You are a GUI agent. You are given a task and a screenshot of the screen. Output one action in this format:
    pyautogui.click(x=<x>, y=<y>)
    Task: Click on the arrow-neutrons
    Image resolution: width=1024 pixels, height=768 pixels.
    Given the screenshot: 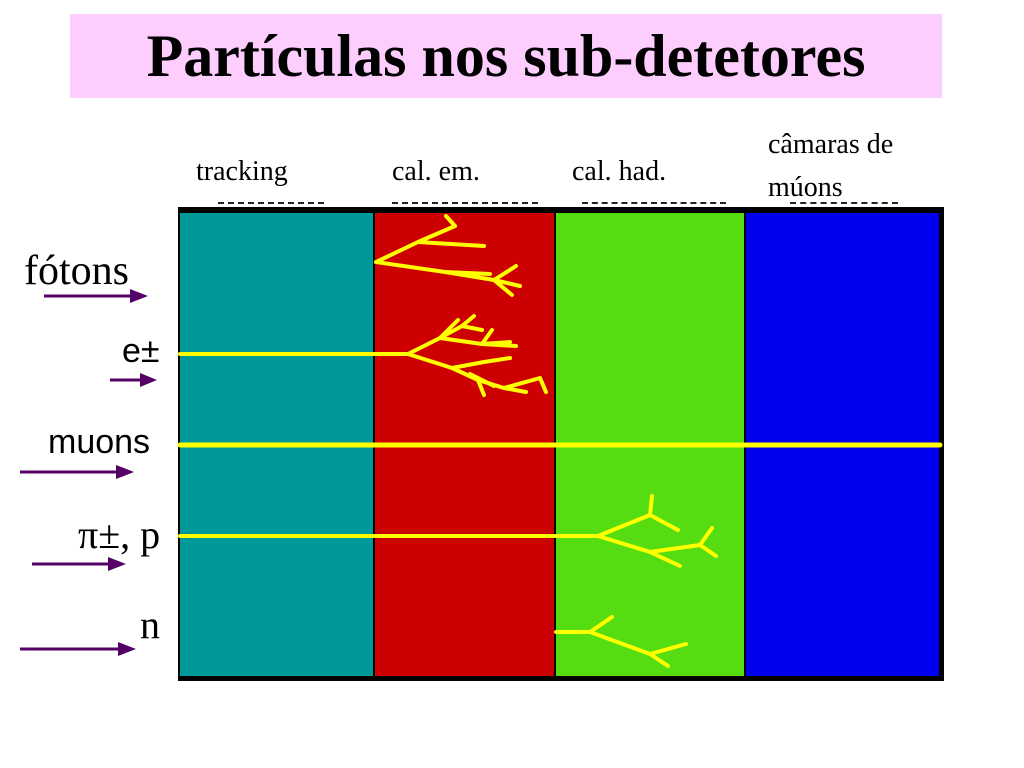 What is the action you would take?
    pyautogui.click(x=78, y=649)
    